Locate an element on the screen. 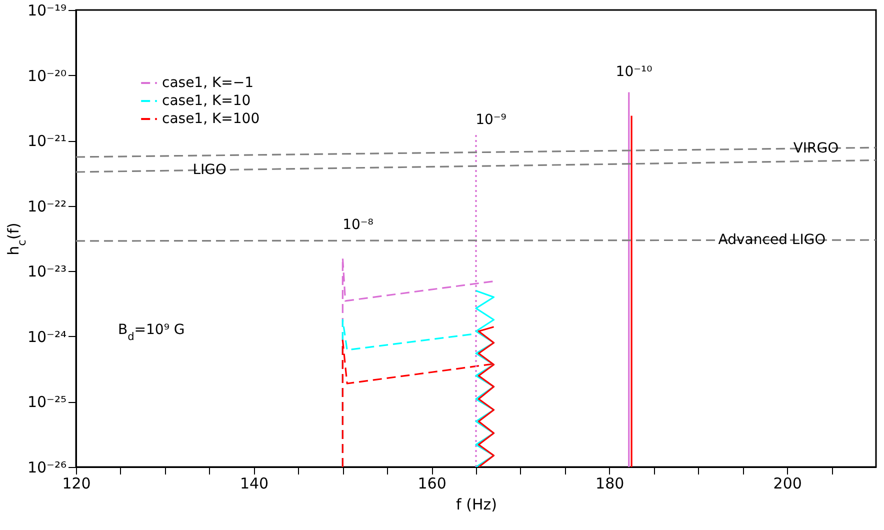 Image resolution: width=884 pixels, height=530 pixels. y-tick-label: 10⁻²⁶ is located at coordinates (46, 467).